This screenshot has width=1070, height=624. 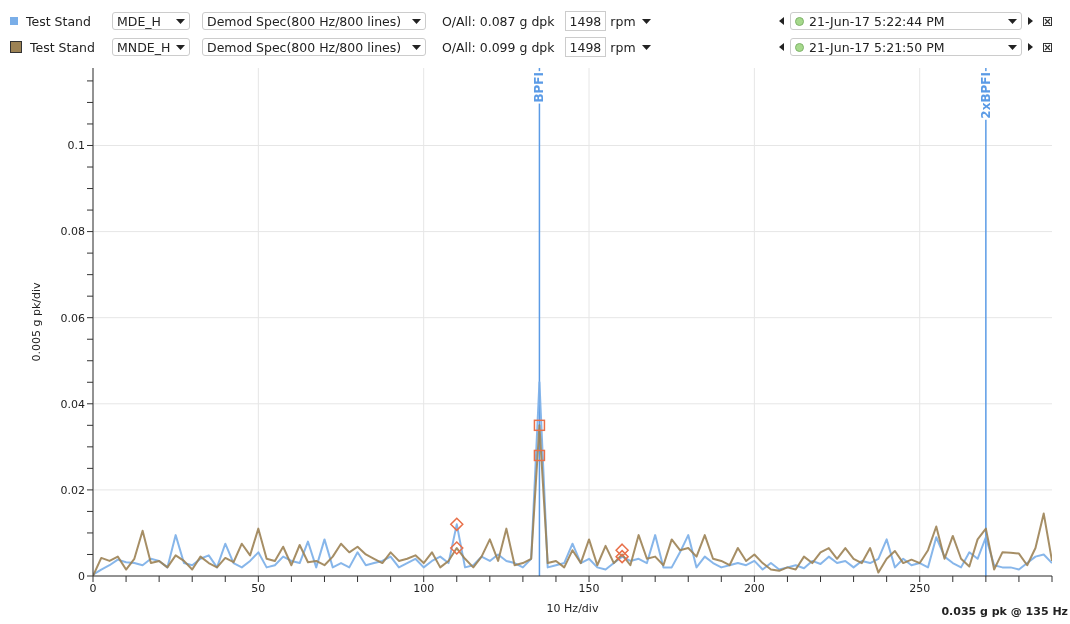 What do you see at coordinates (876, 47) in the screenshot?
I see `text: 21-Jun-17 5:21:50 PM` at bounding box center [876, 47].